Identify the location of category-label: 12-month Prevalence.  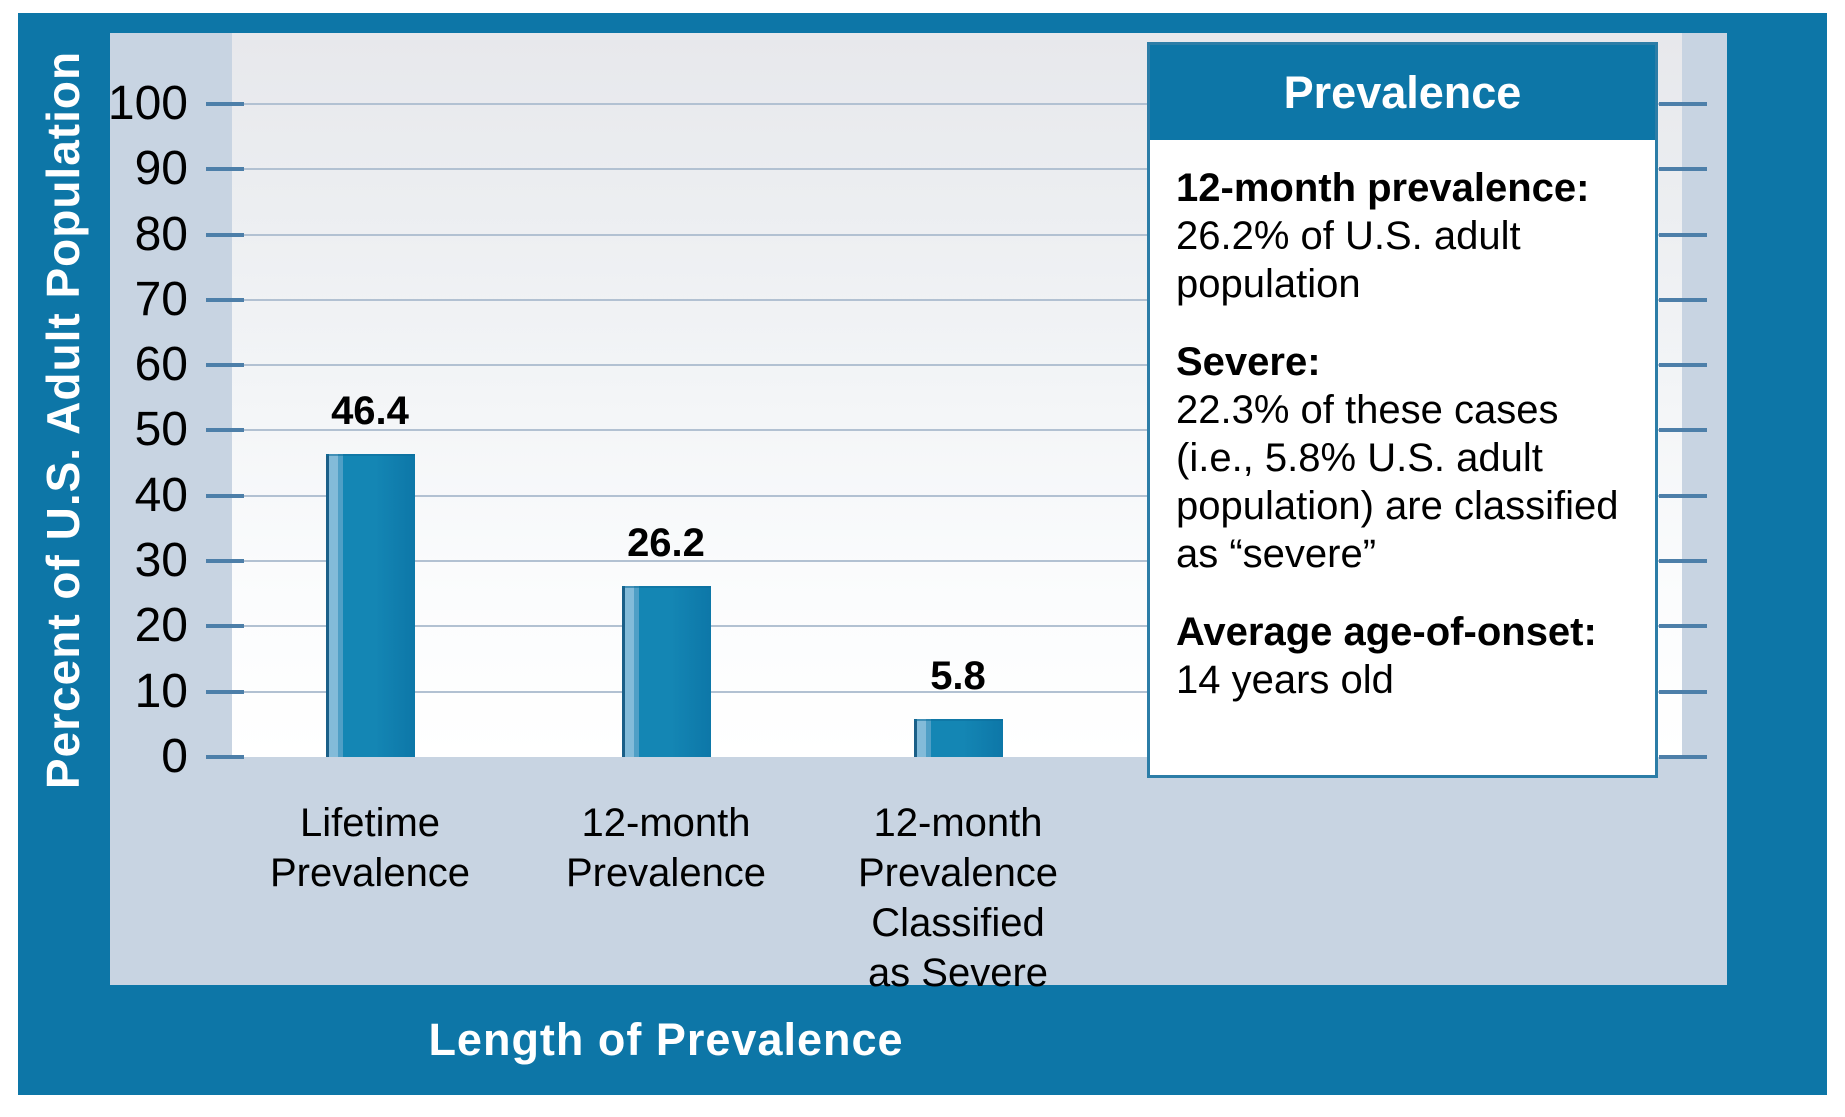
(666, 848).